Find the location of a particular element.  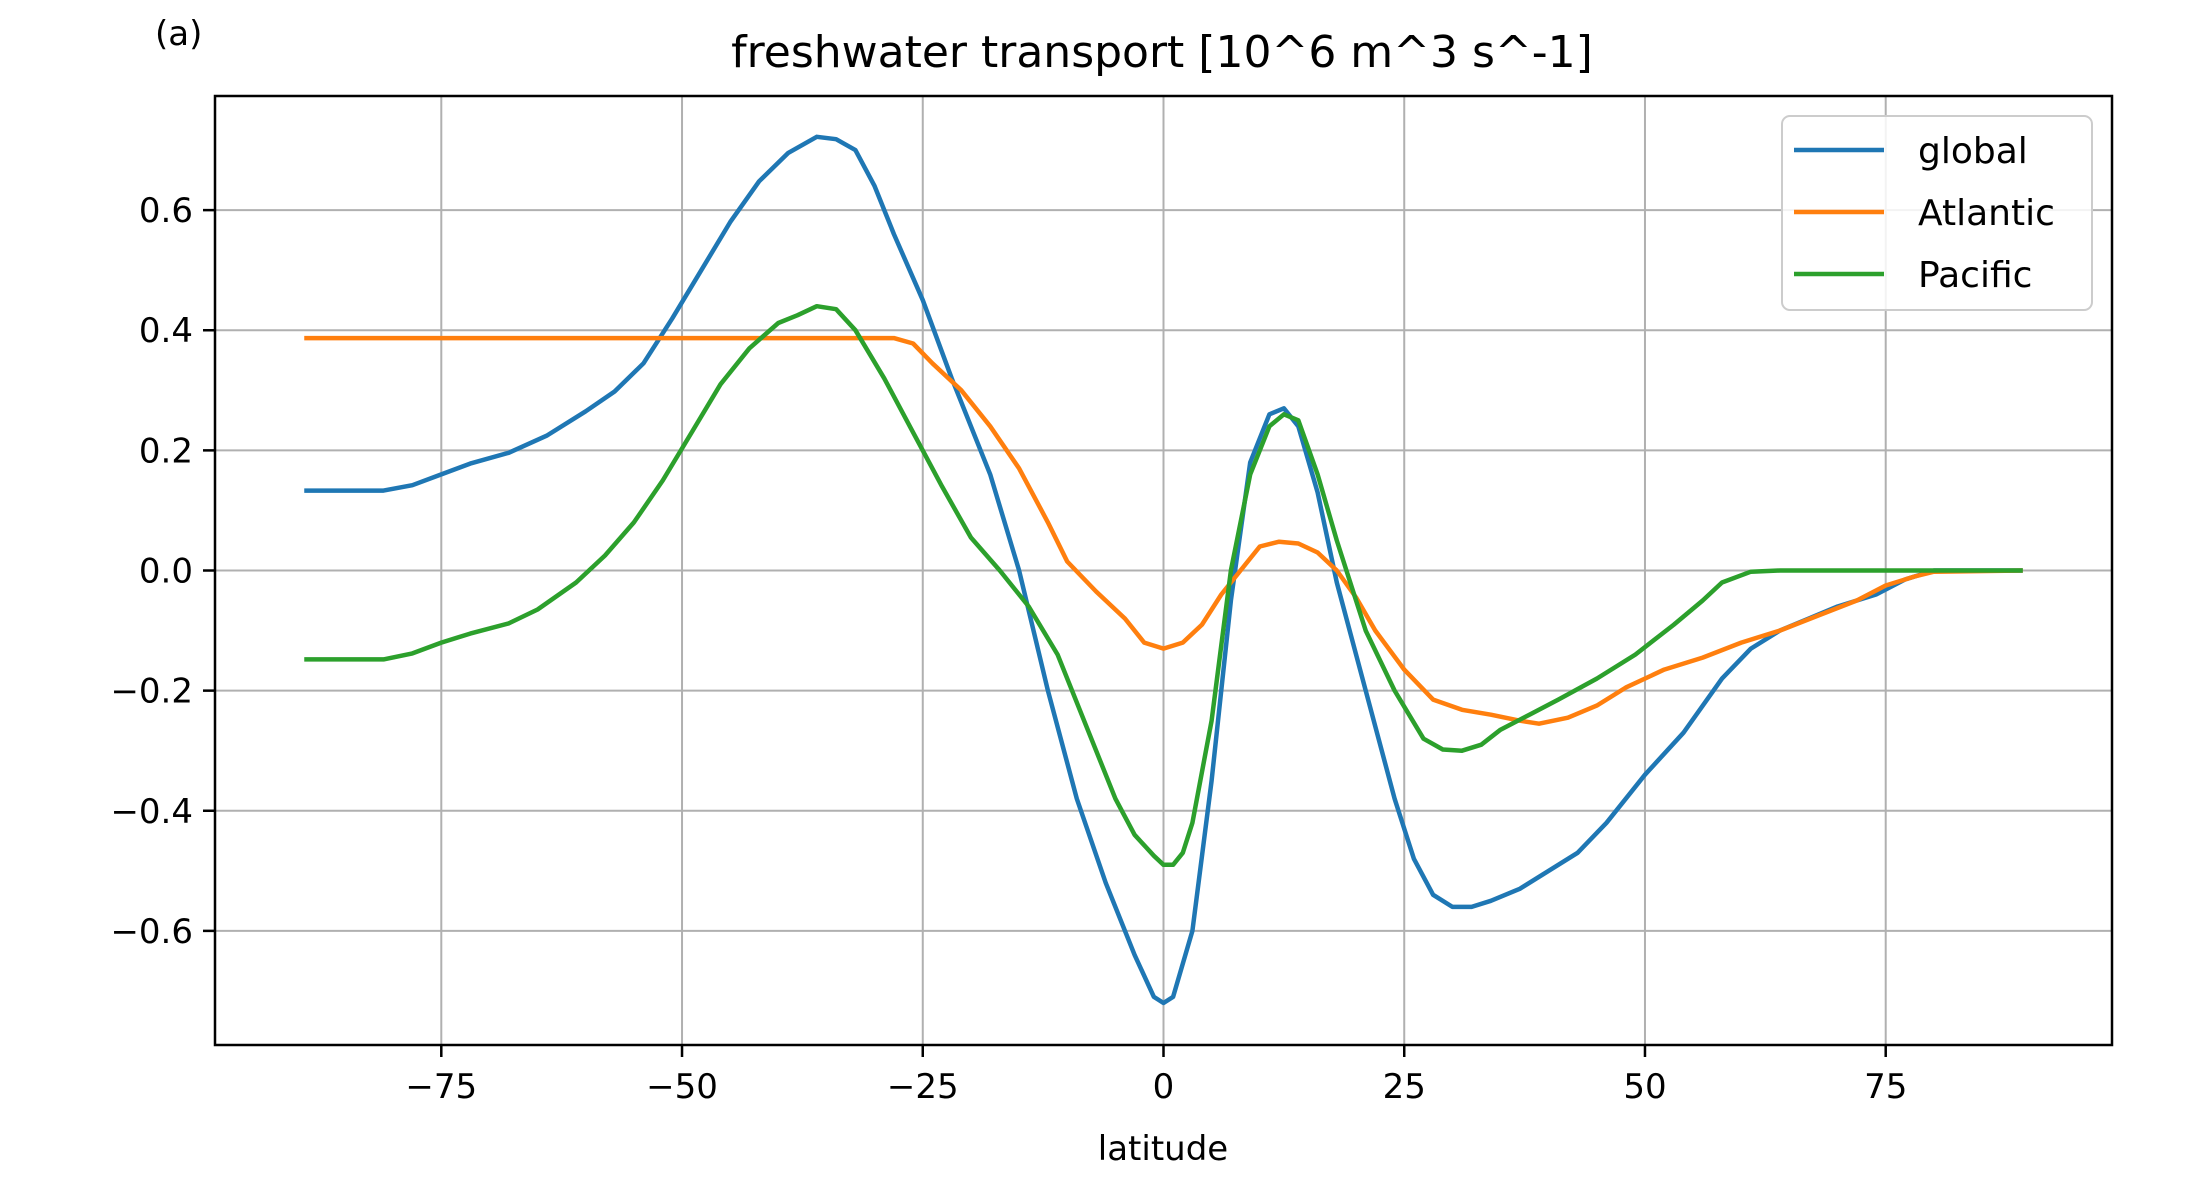

x-tick-label: 0 is located at coordinates (1164, 1087).